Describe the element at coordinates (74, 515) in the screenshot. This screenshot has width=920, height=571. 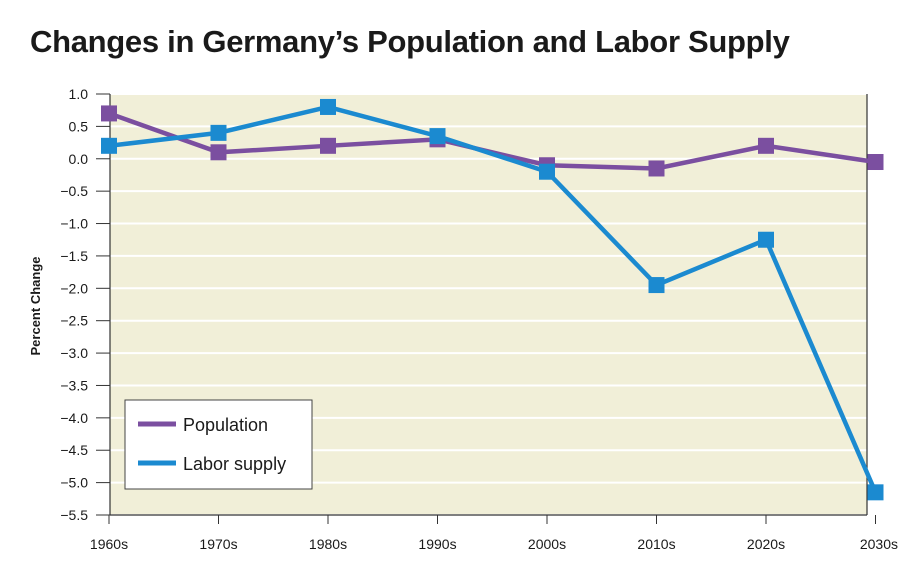
I see `y-tick-label: −5.5` at that location.